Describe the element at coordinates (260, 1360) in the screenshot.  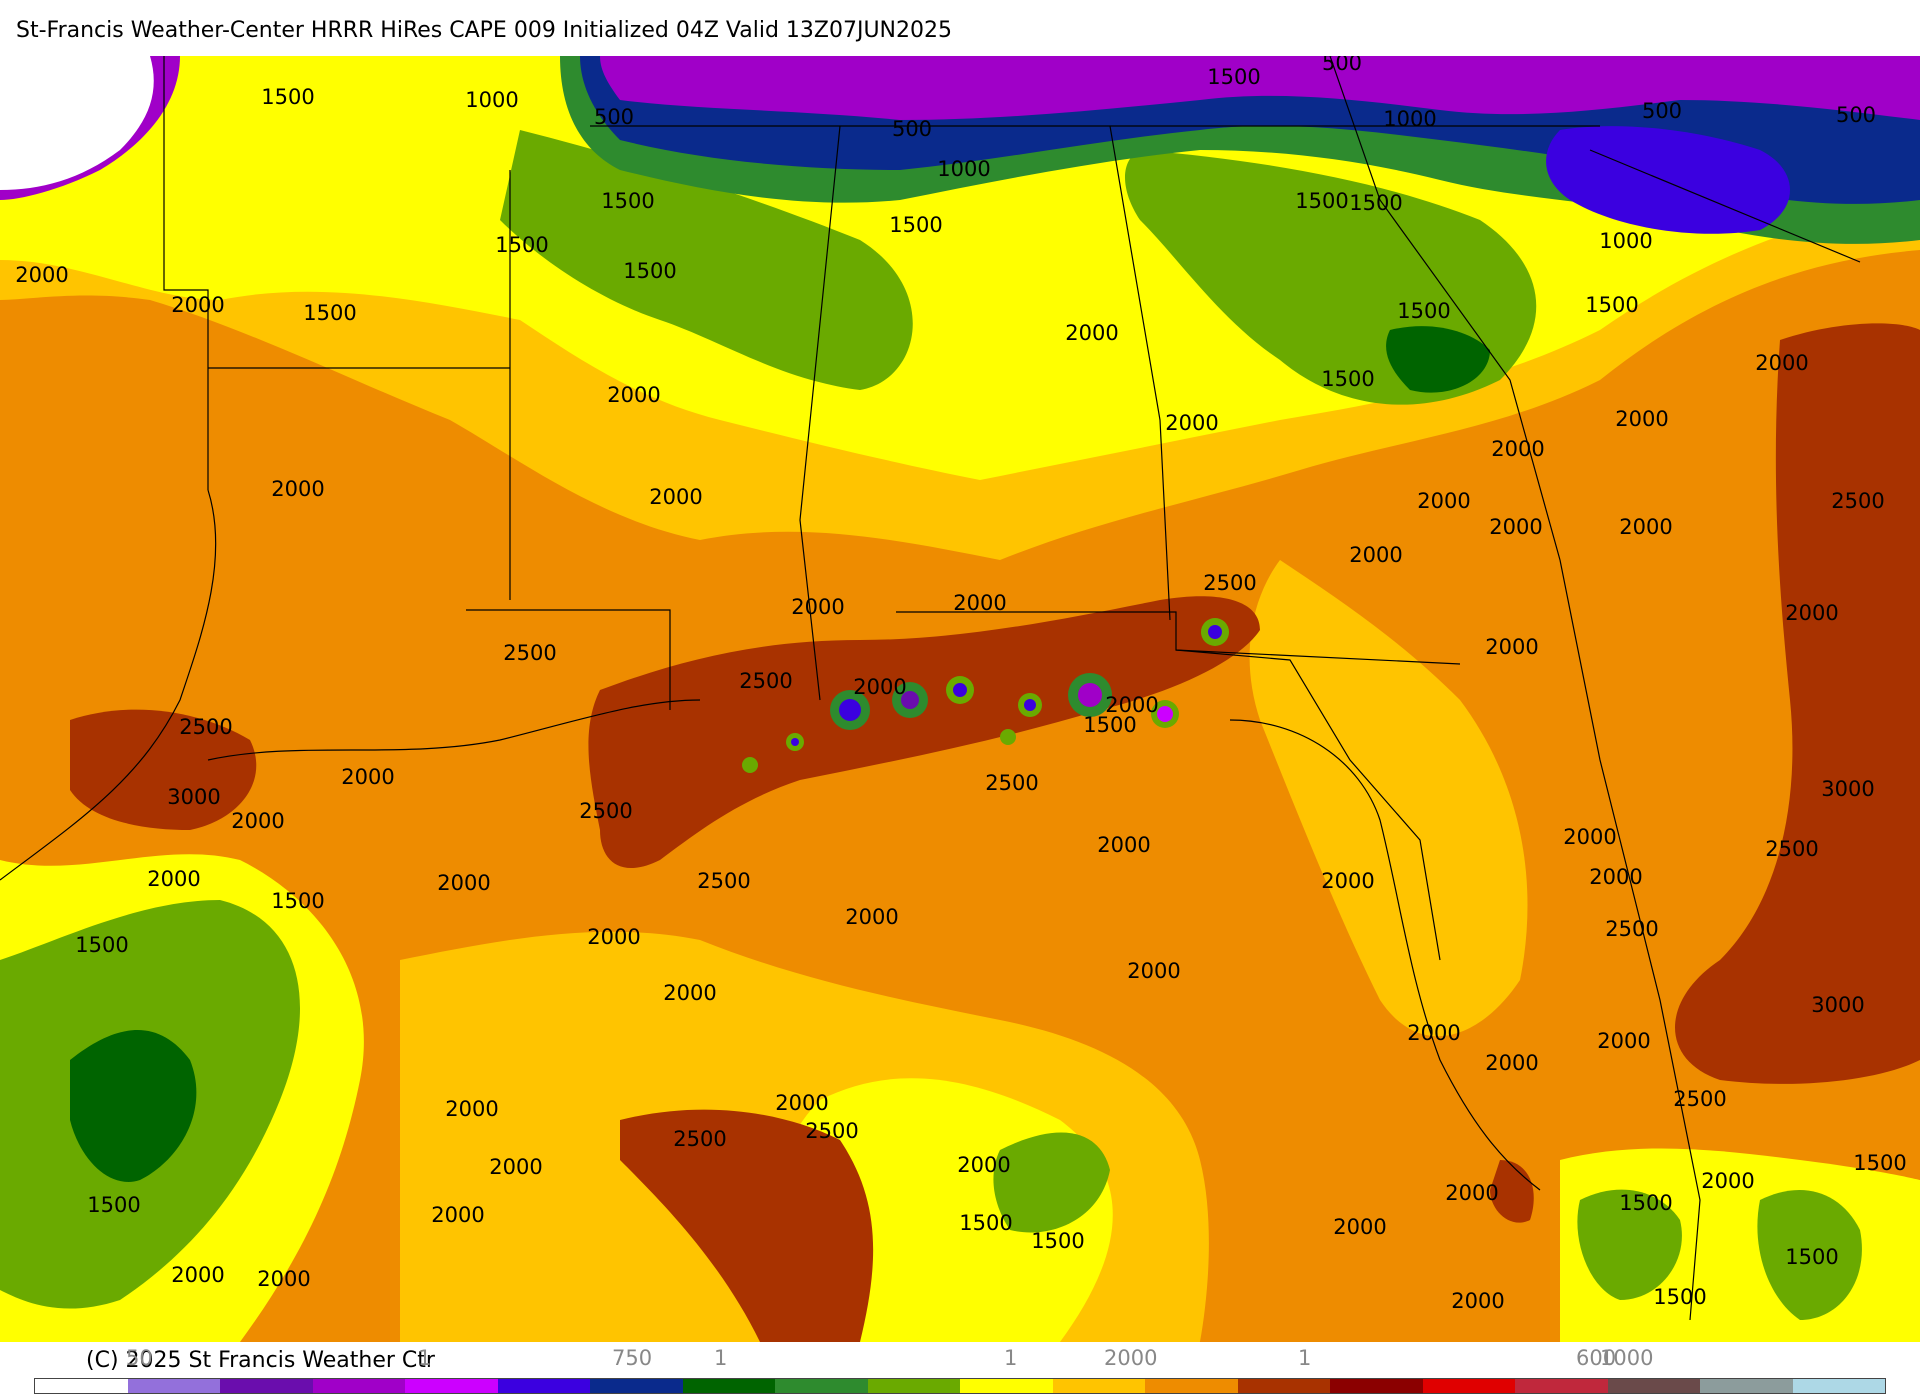
I see `copyright-text: (C) 2025 St Francis Weather Ctr` at that location.